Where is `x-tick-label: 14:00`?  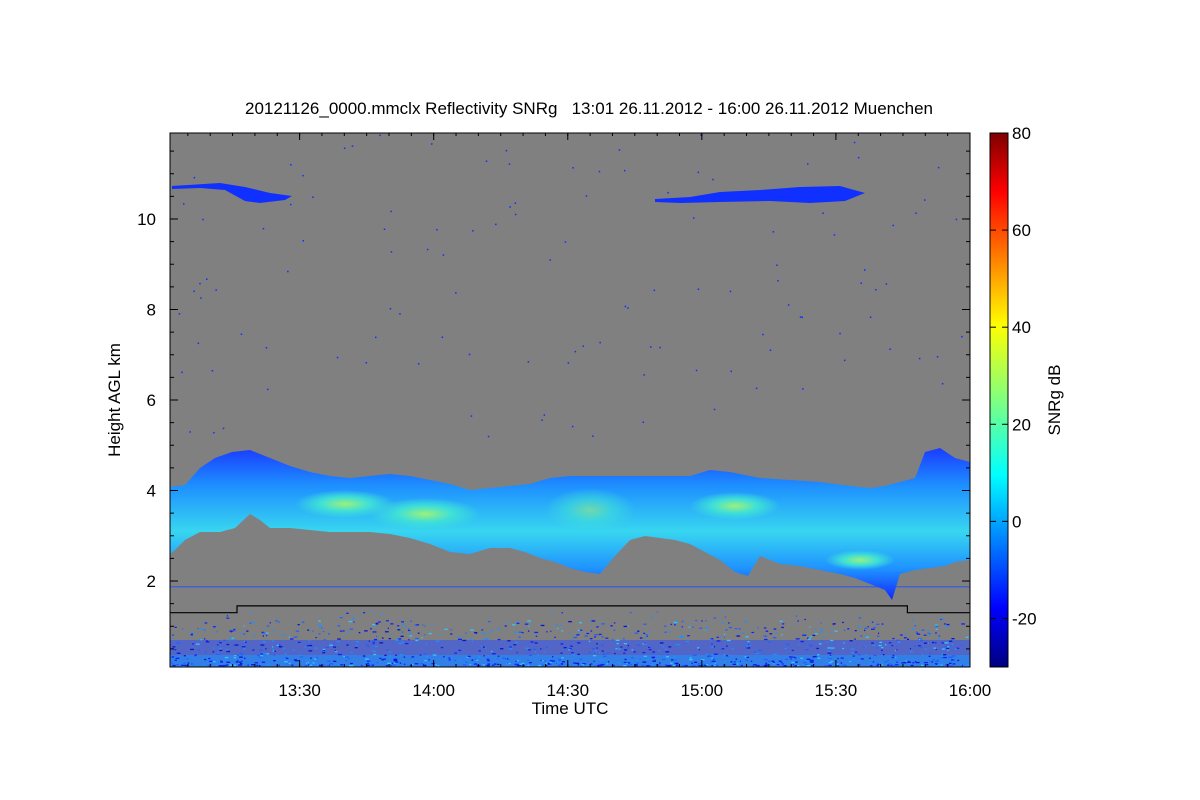 x-tick-label: 14:00 is located at coordinates (433, 690).